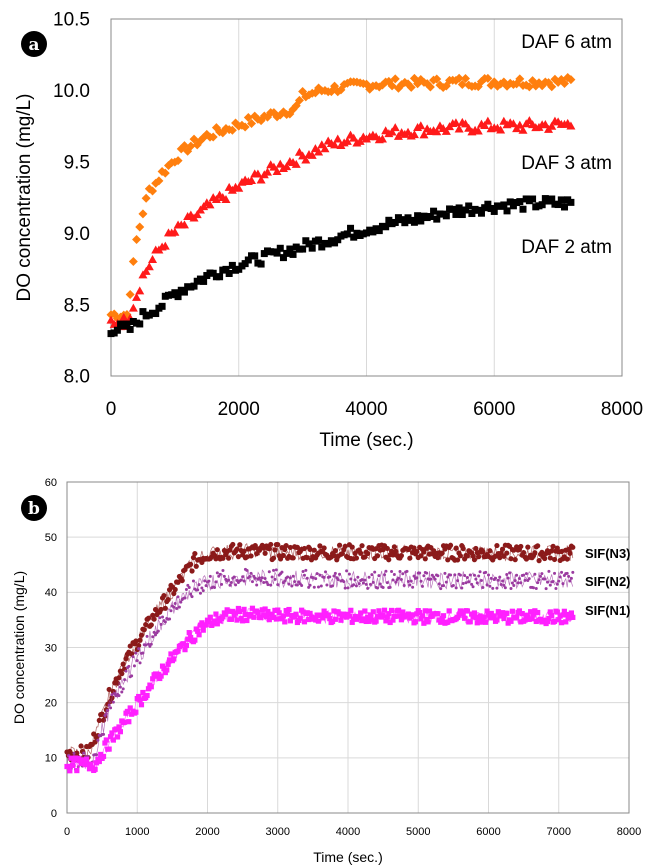 Image resolution: width=645 pixels, height=866 pixels. Describe the element at coordinates (608, 610) in the screenshot. I see `series-label: SIF(N1)` at that location.